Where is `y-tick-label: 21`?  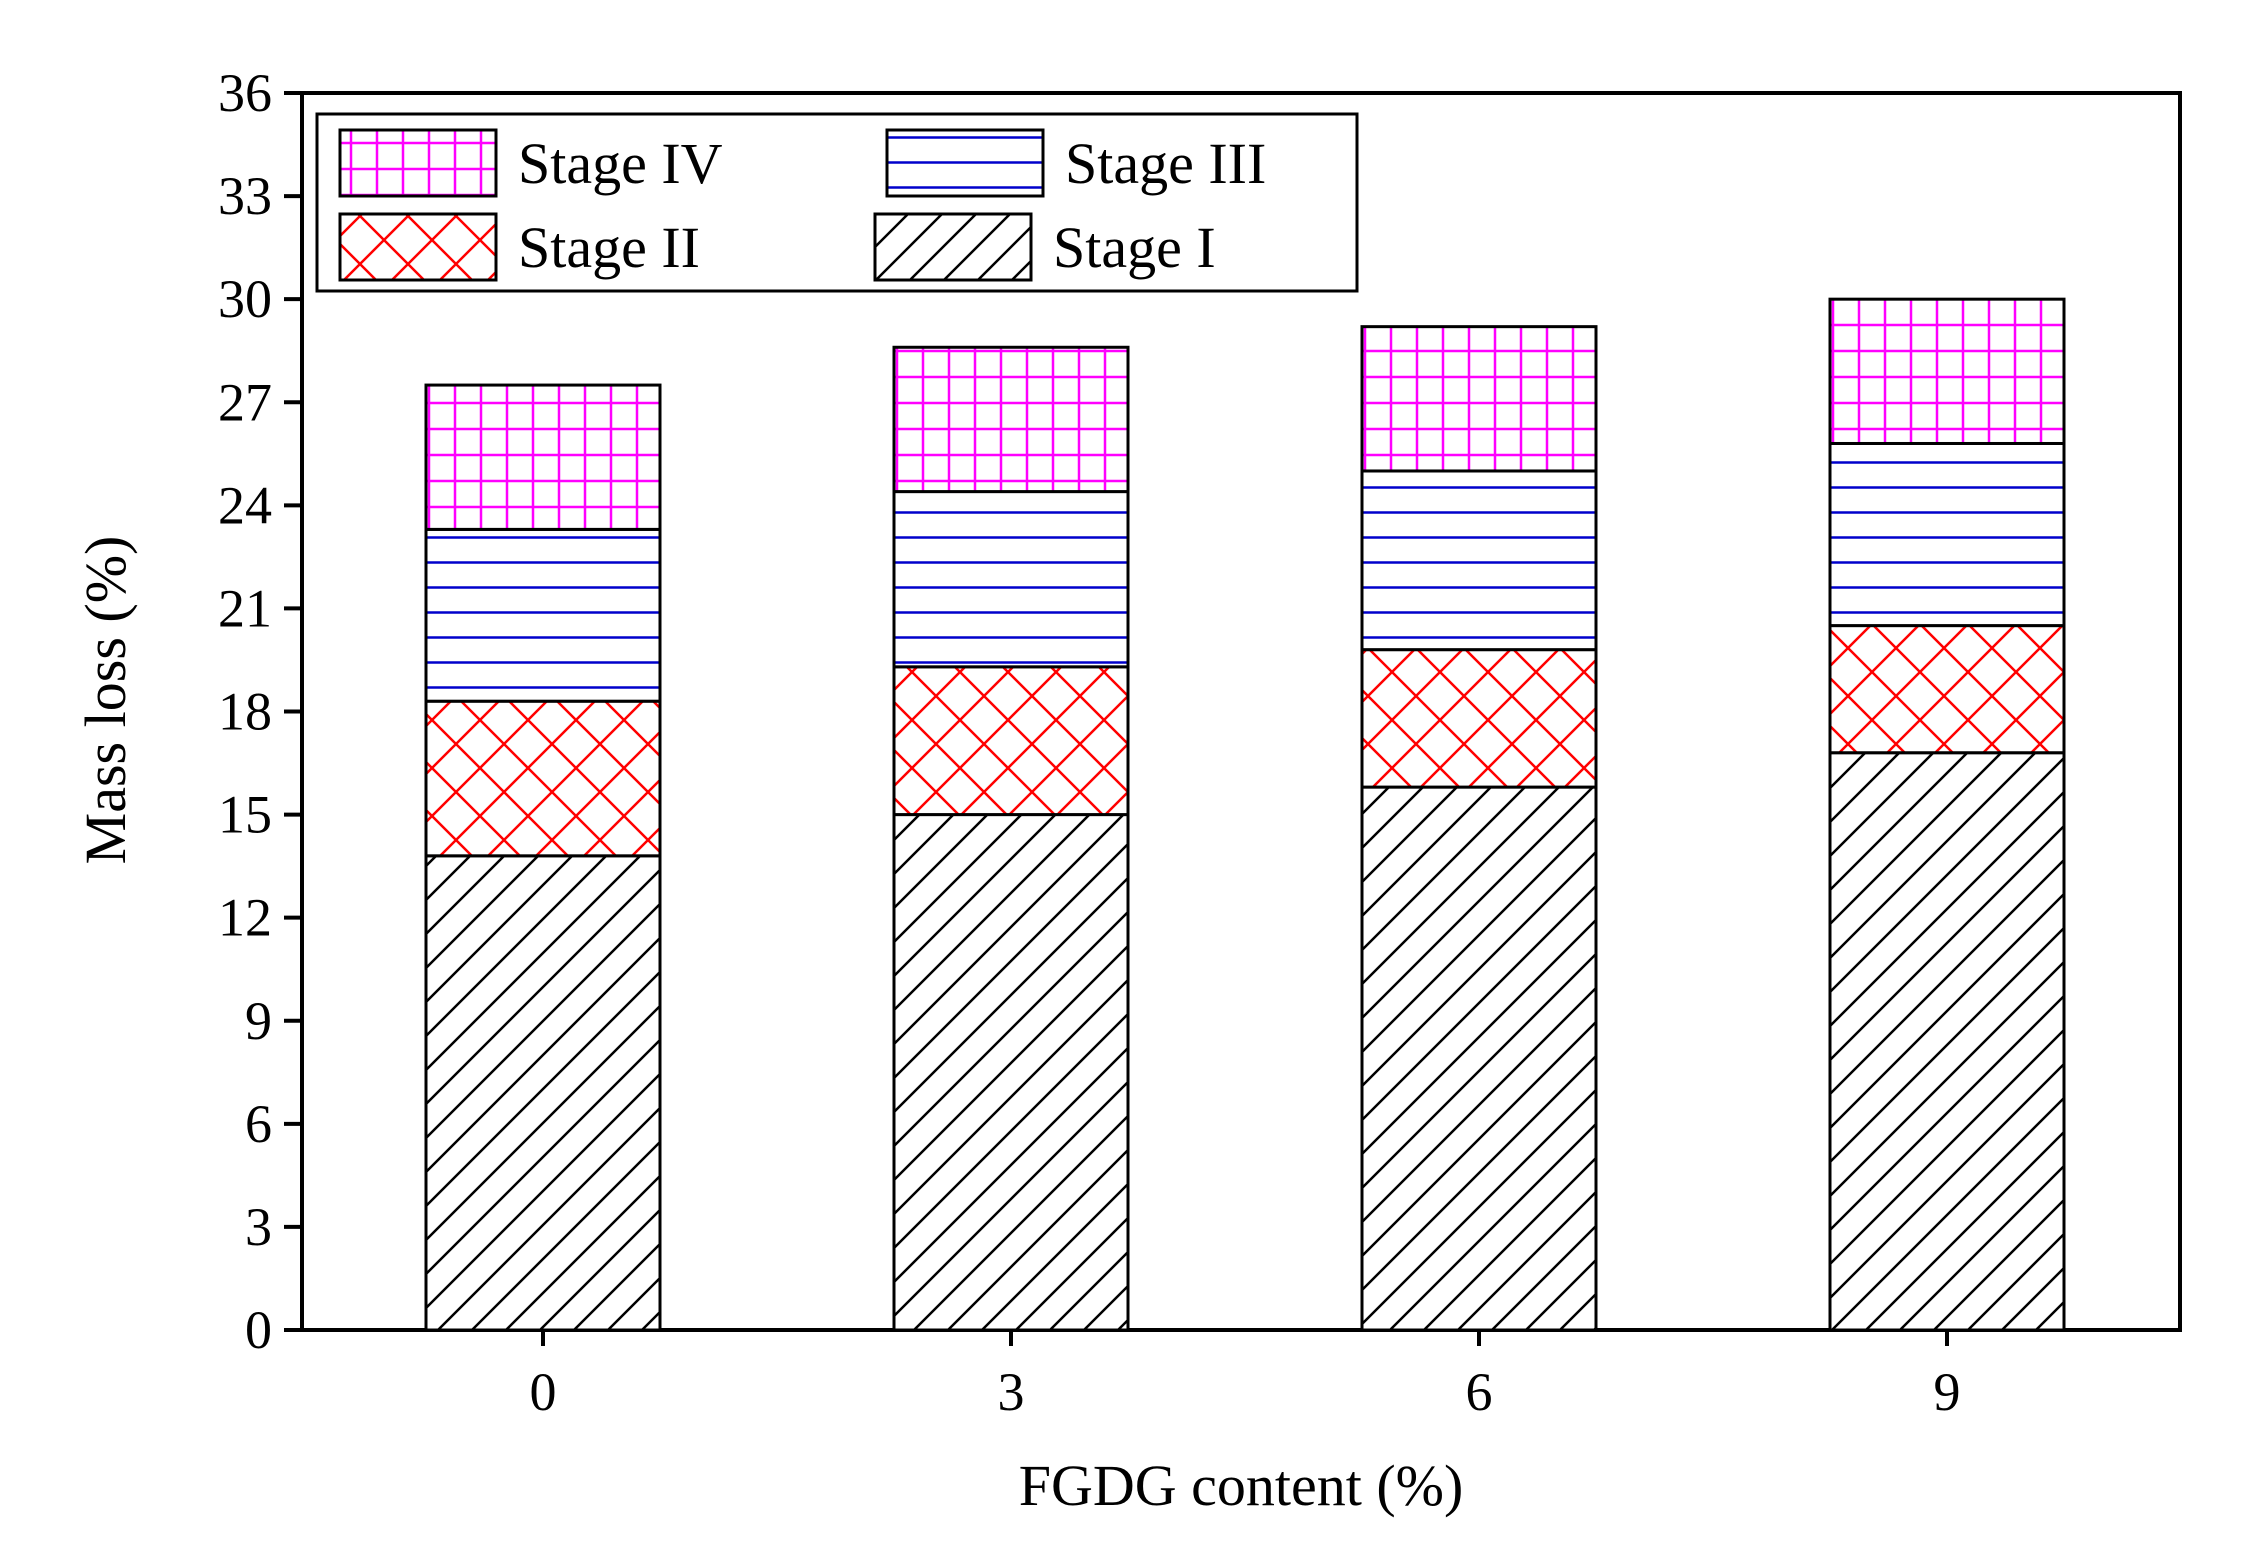
y-tick-label: 21 is located at coordinates (245, 608).